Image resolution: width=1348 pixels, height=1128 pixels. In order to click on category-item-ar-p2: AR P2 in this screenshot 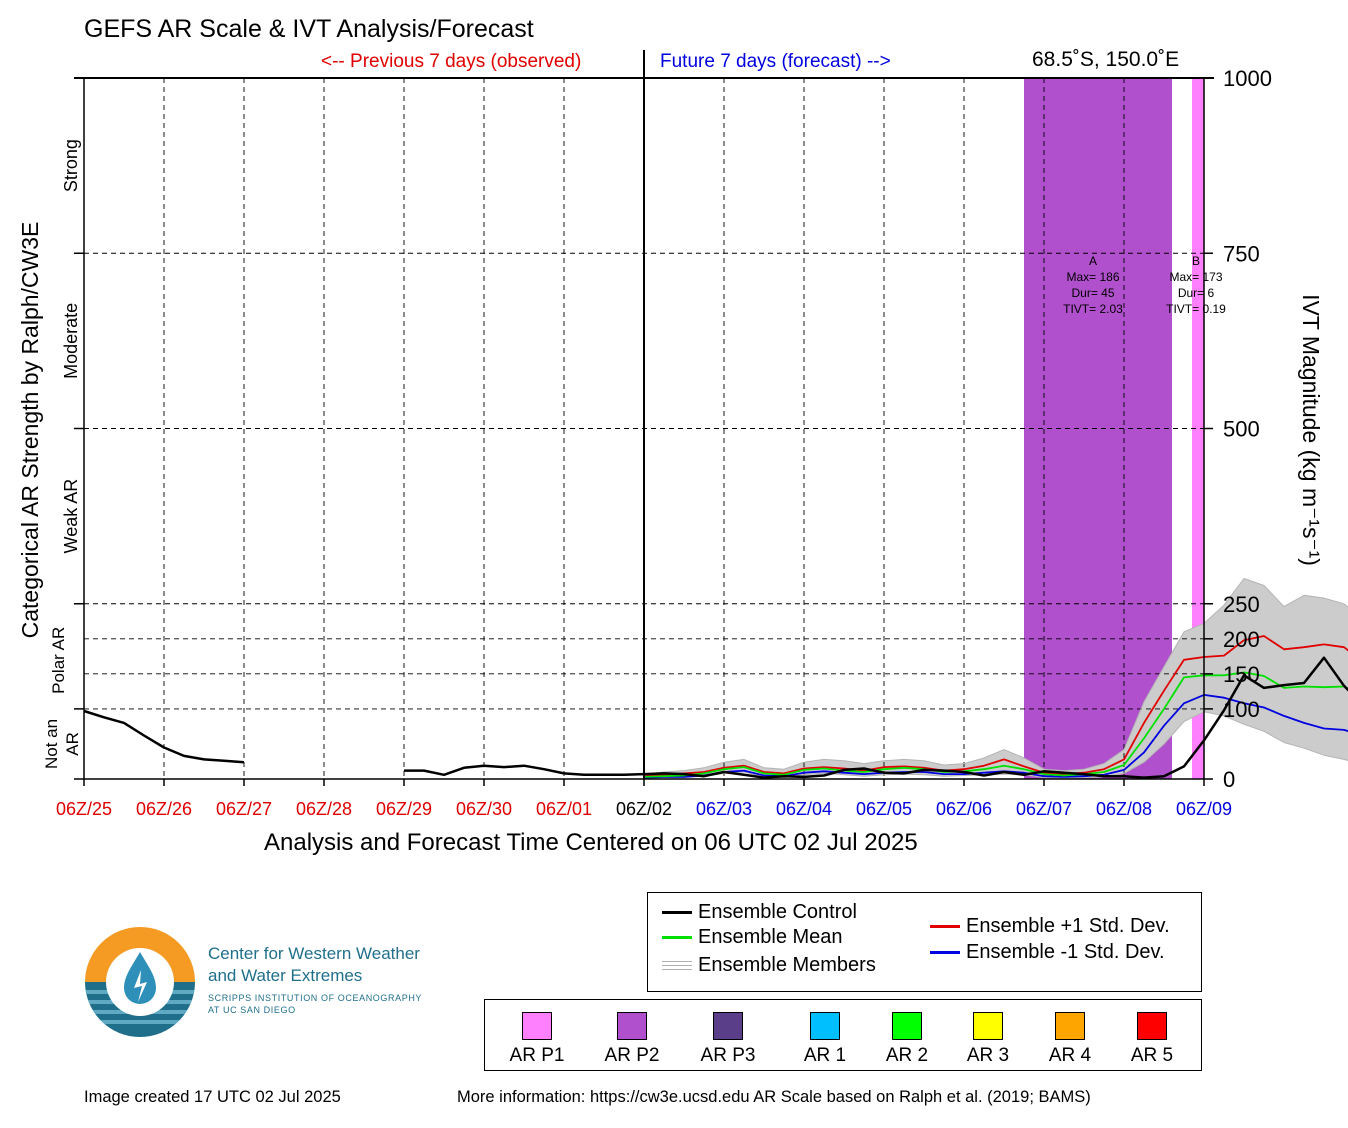, I will do `click(632, 1039)`.